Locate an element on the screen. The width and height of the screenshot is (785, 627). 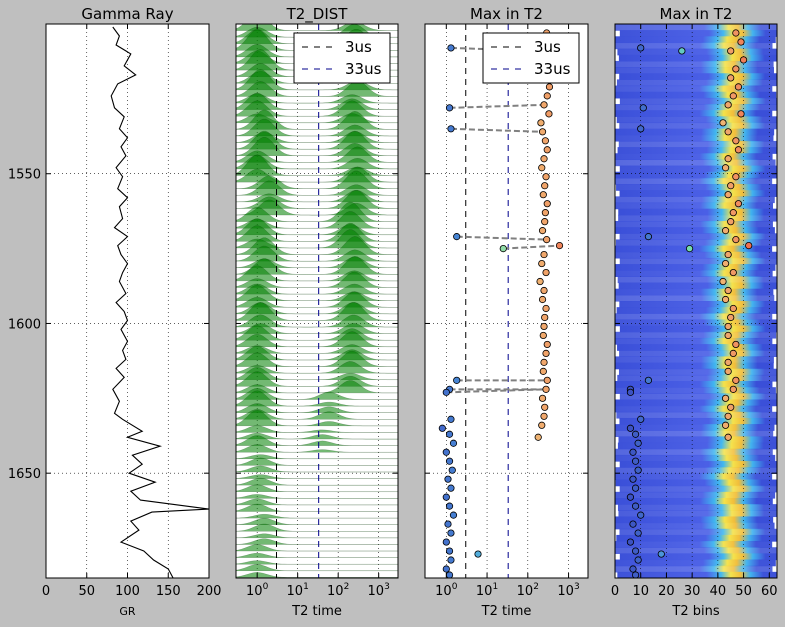
panel-title: Gamma Ray is located at coordinates (127, 14).